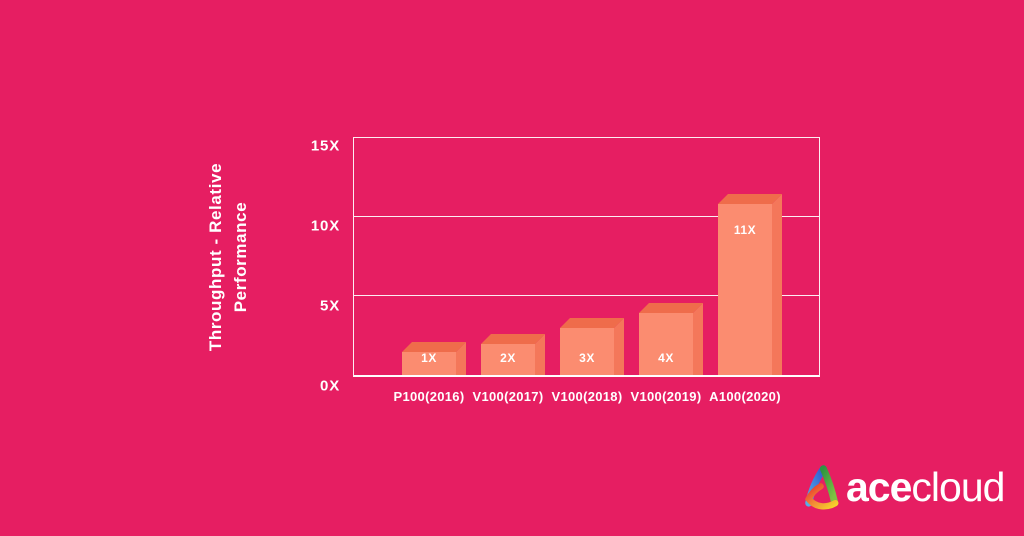  Describe the element at coordinates (325, 226) in the screenshot. I see `y-axis-tick-10X: 10X` at that location.